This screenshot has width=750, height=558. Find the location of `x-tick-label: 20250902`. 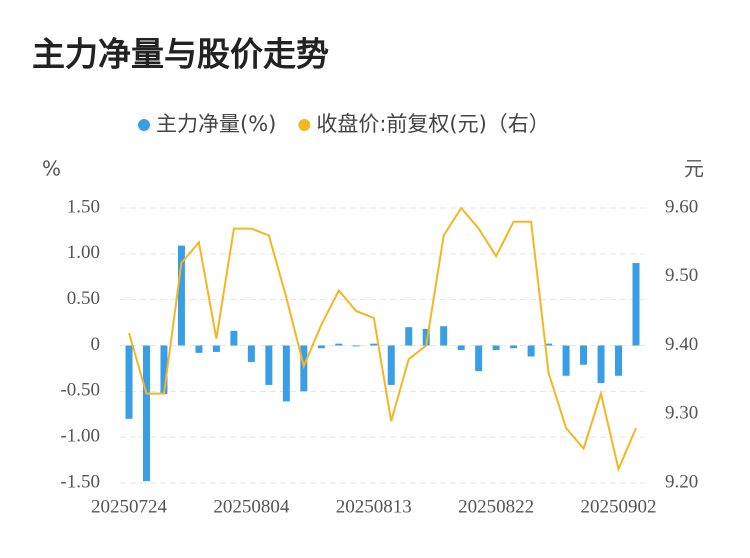

x-tick-label: 20250902 is located at coordinates (619, 506).